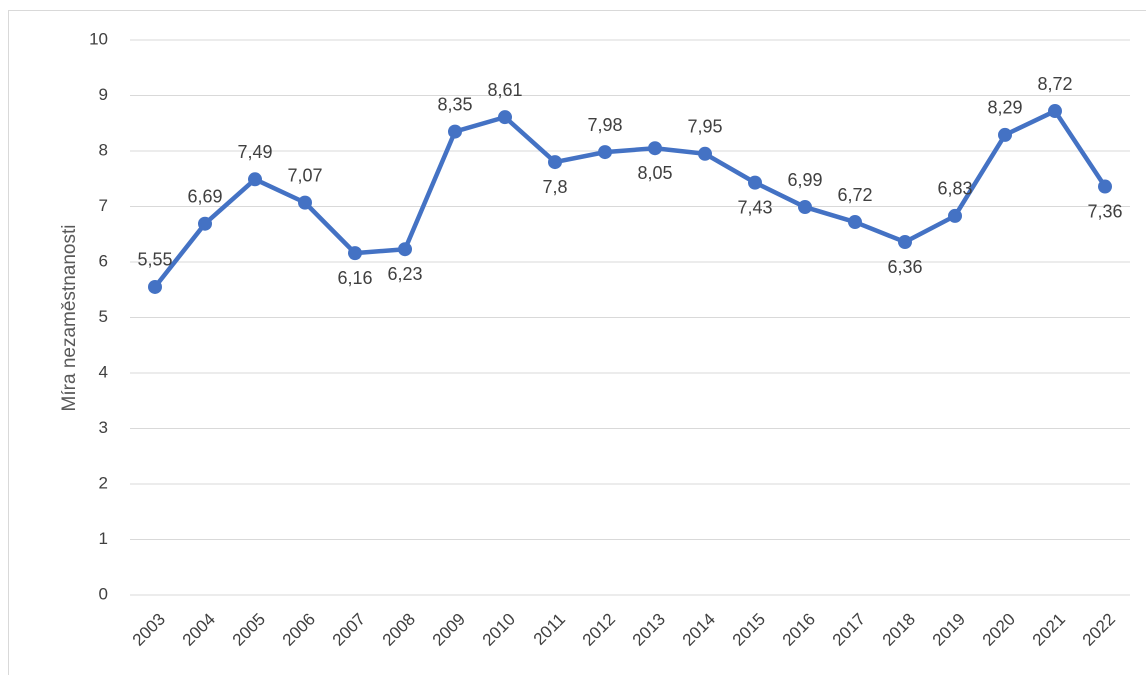 The width and height of the screenshot is (1146, 680). I want to click on x-tick-label: 2003, so click(149, 630).